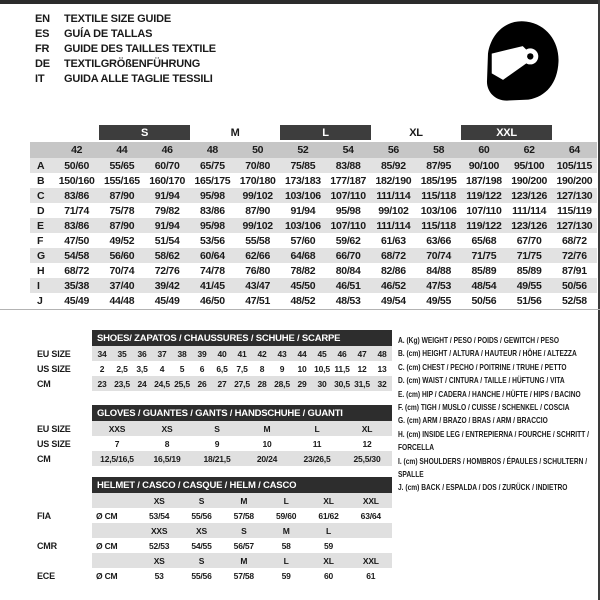  What do you see at coordinates (41, 210) in the screenshot?
I see `measurement-letter: D` at bounding box center [41, 210].